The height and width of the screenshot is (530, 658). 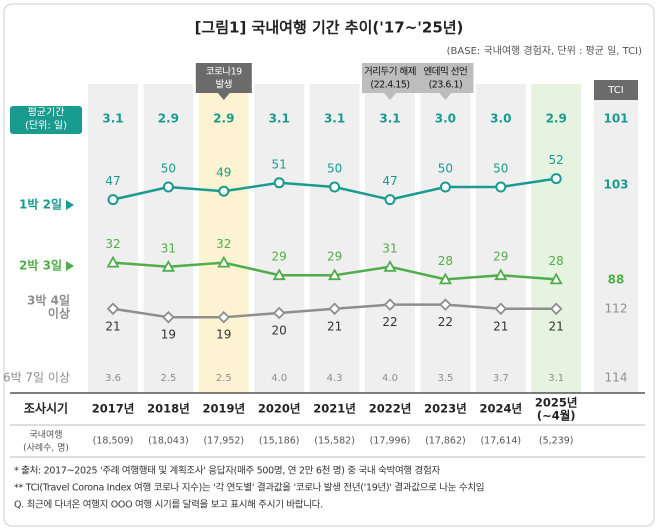 What do you see at coordinates (279, 441) in the screenshot?
I see `sample-size: (15,186)` at bounding box center [279, 441].